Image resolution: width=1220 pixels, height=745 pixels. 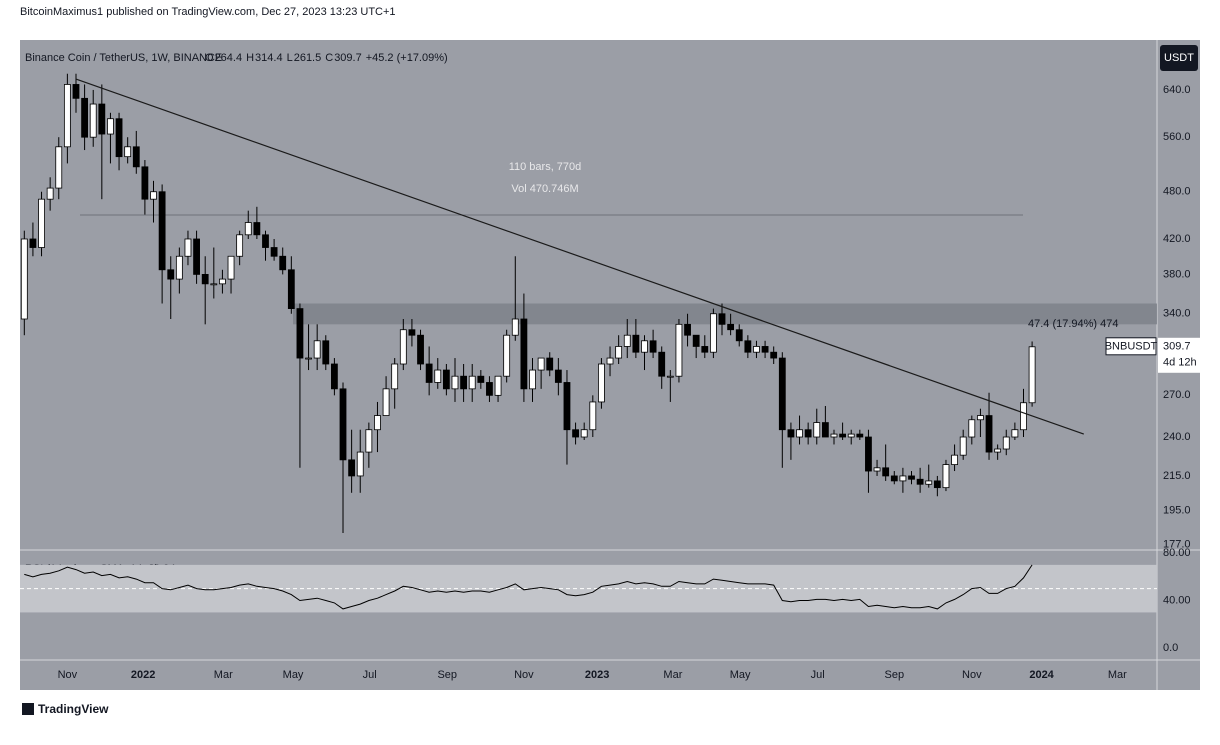 What do you see at coordinates (1177, 545) in the screenshot?
I see `y-tick-label: 177.0` at bounding box center [1177, 545].